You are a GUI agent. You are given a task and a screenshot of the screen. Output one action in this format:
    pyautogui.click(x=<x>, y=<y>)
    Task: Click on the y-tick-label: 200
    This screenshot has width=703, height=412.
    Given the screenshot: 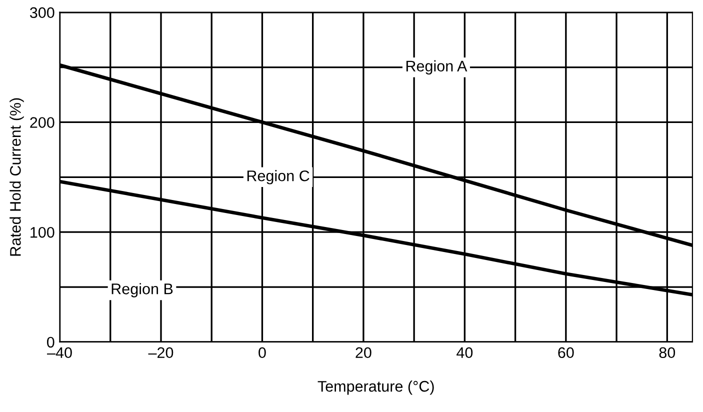 What is the action you would take?
    pyautogui.click(x=42, y=122)
    